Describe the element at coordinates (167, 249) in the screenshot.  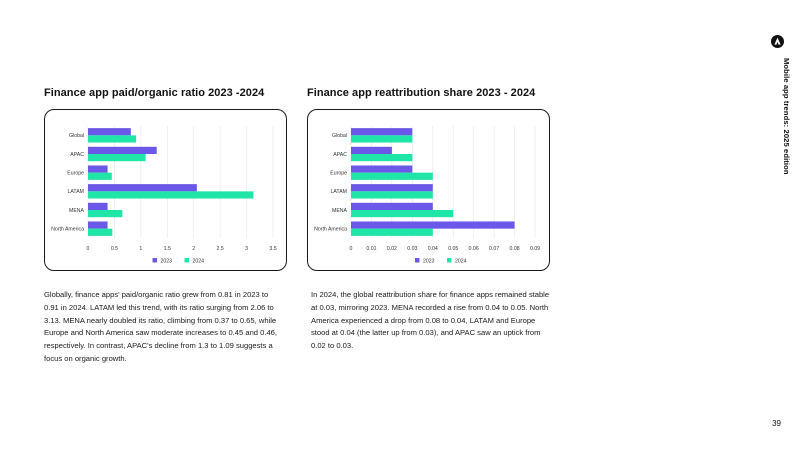
I see `x-tick-label: 1.5` at that location.